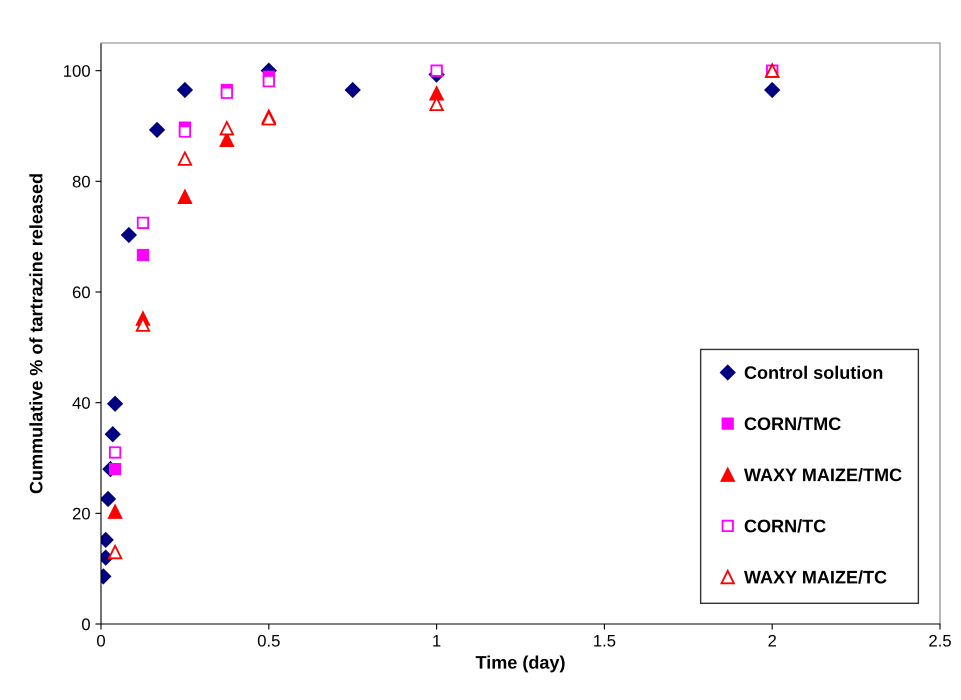 This screenshot has height=700, width=961. Describe the element at coordinates (86, 624) in the screenshot. I see `y-tick-label: 0` at that location.